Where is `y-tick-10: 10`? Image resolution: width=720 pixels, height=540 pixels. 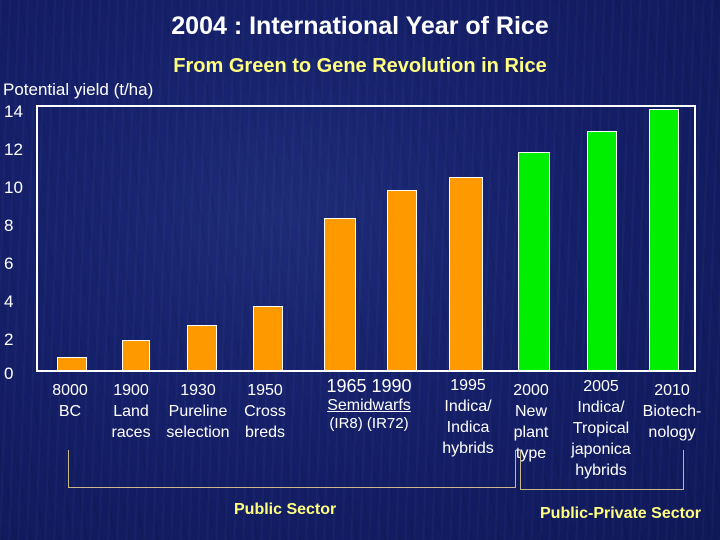
y-tick-10: 10 is located at coordinates (13, 187).